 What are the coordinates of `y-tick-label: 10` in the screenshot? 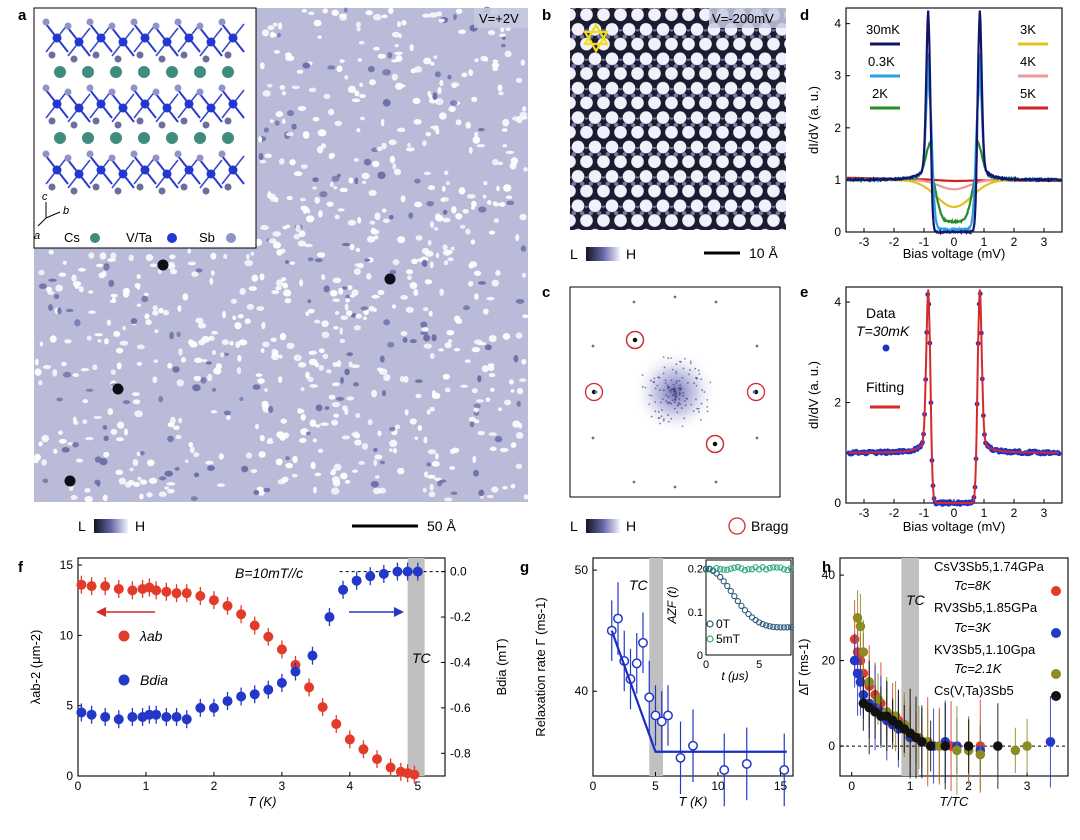 It's located at (67, 635).